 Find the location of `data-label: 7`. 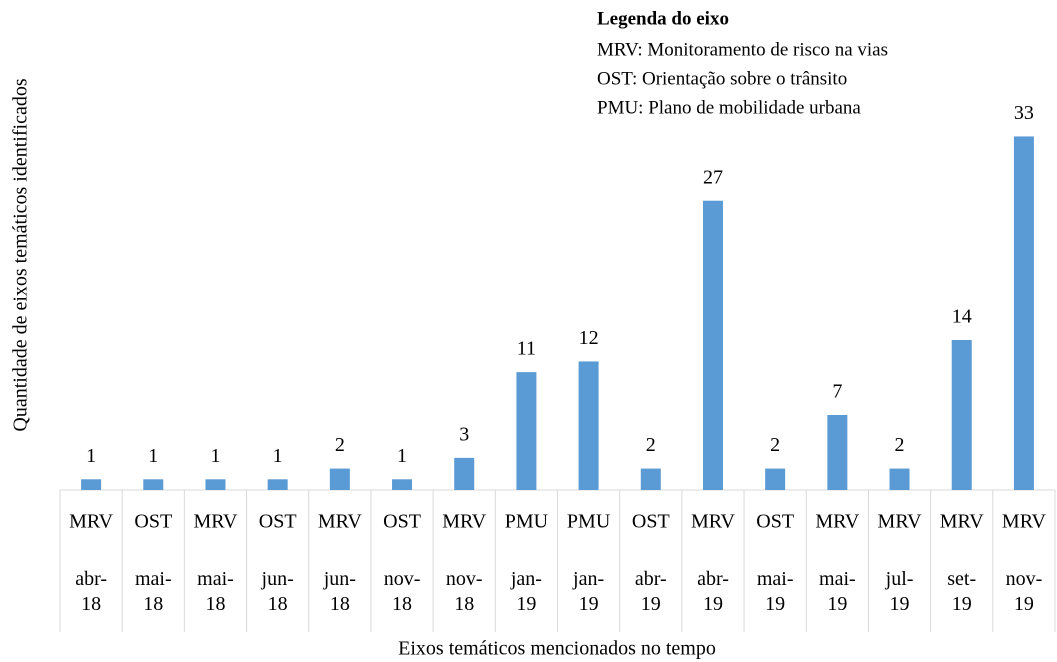

data-label: 7 is located at coordinates (837, 392).